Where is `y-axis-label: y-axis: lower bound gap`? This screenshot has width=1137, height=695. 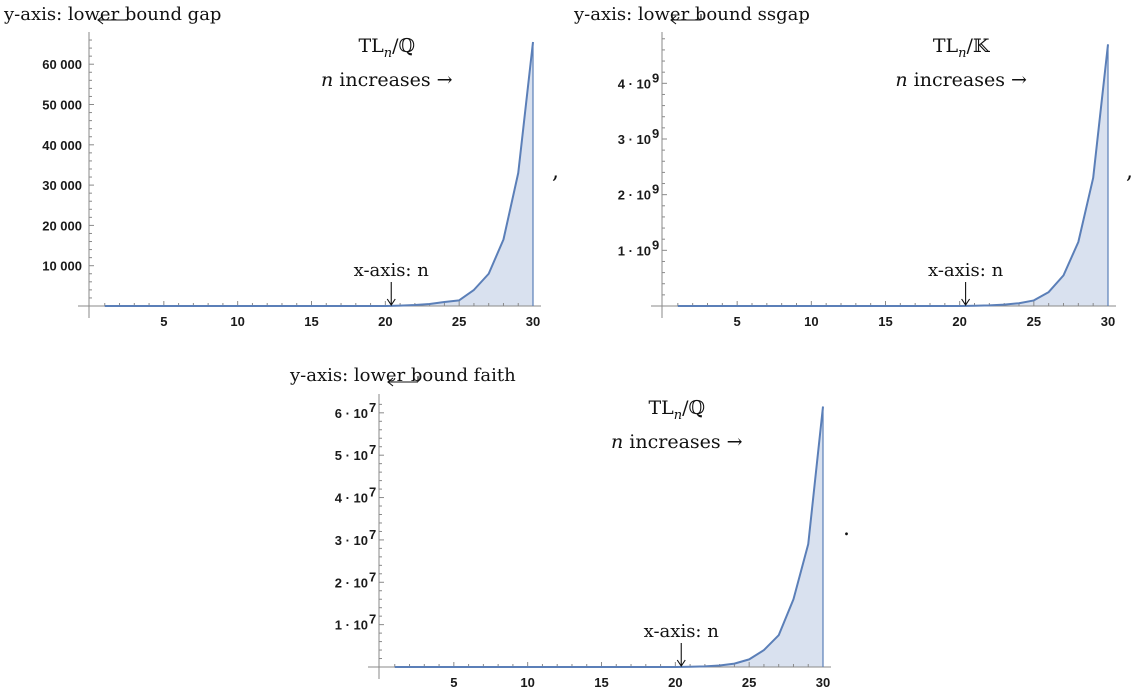 y-axis-label: y-axis: lower bound gap is located at coordinates (112, 14).